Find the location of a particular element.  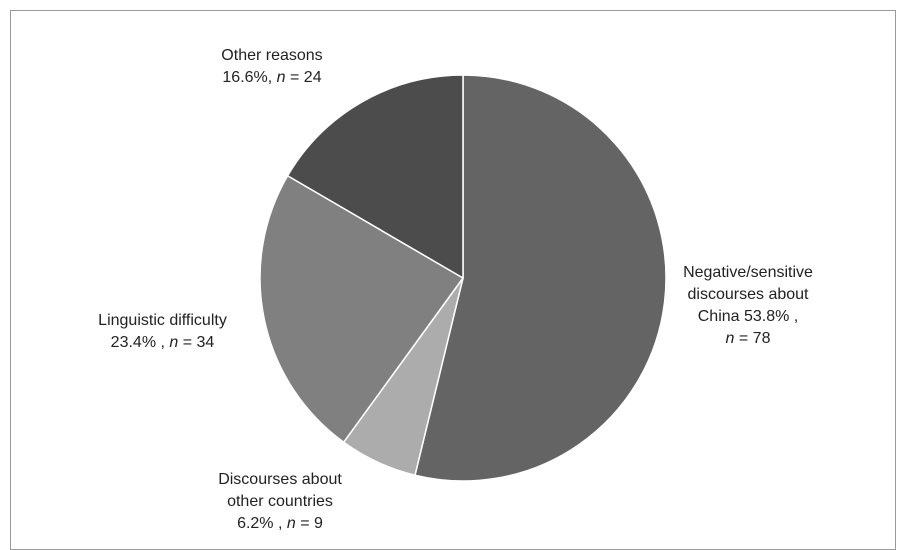

n-value: 24 is located at coordinates (312, 77).